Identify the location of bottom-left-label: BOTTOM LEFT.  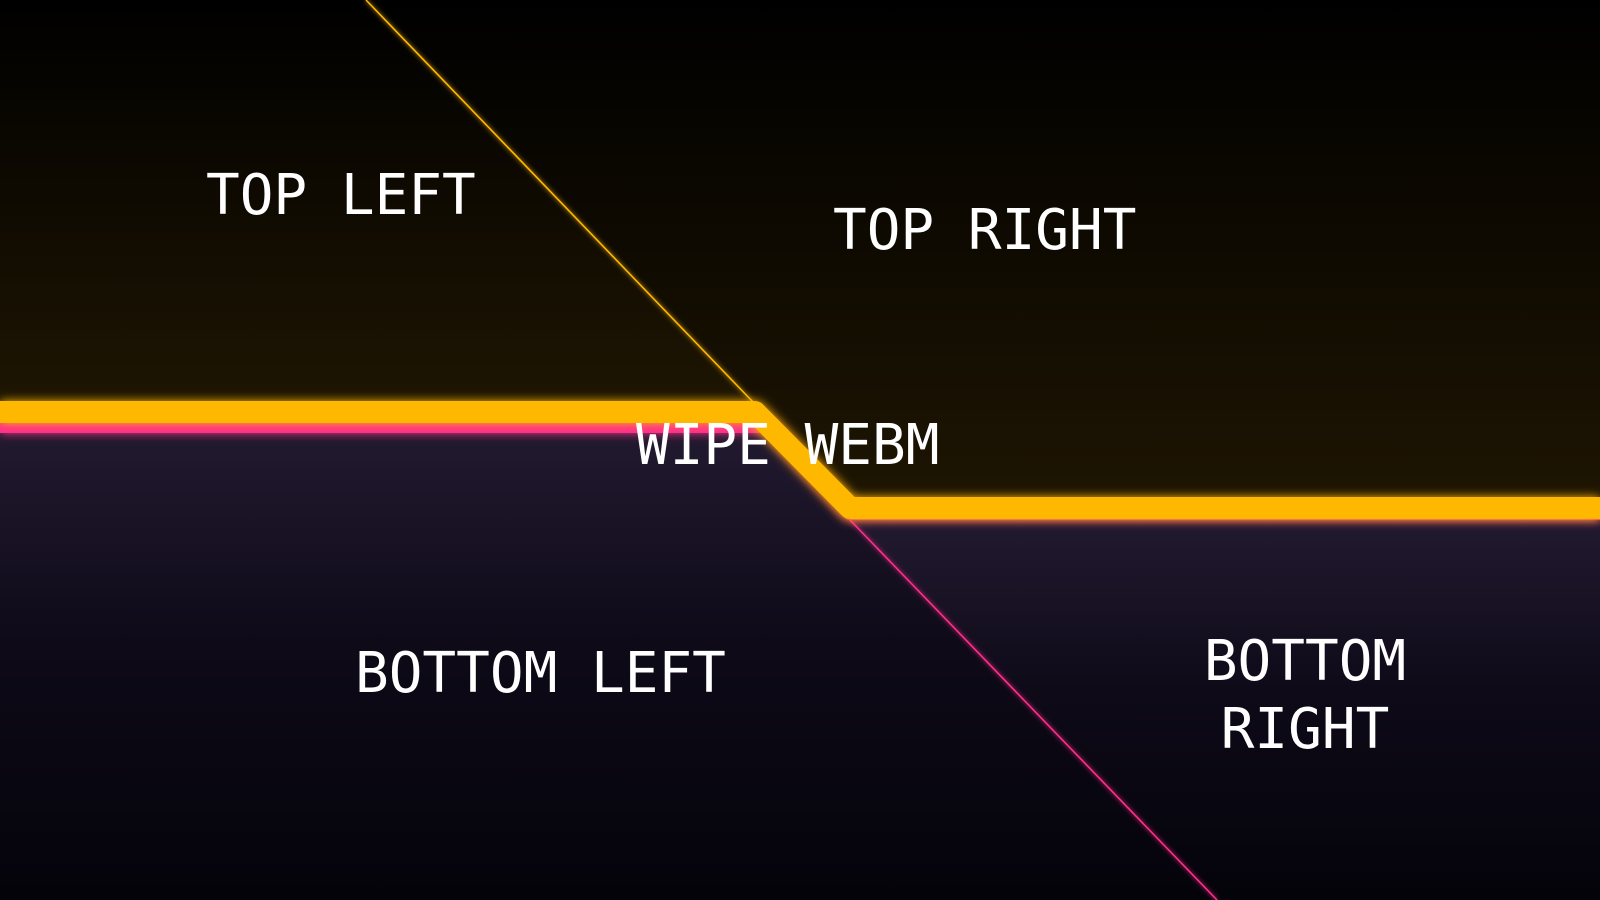
(540, 673).